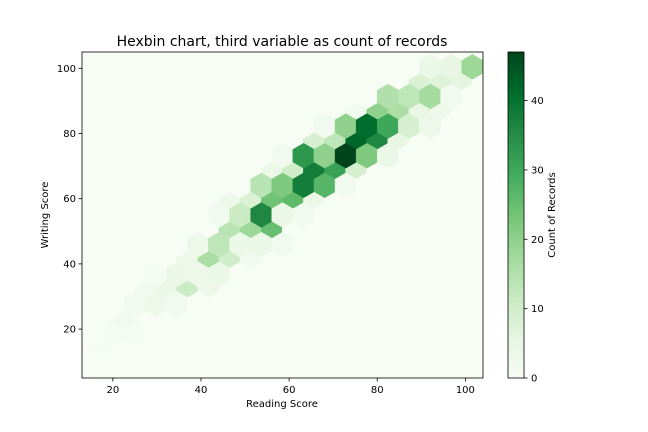  I want to click on x-tick-label: 80, so click(377, 390).